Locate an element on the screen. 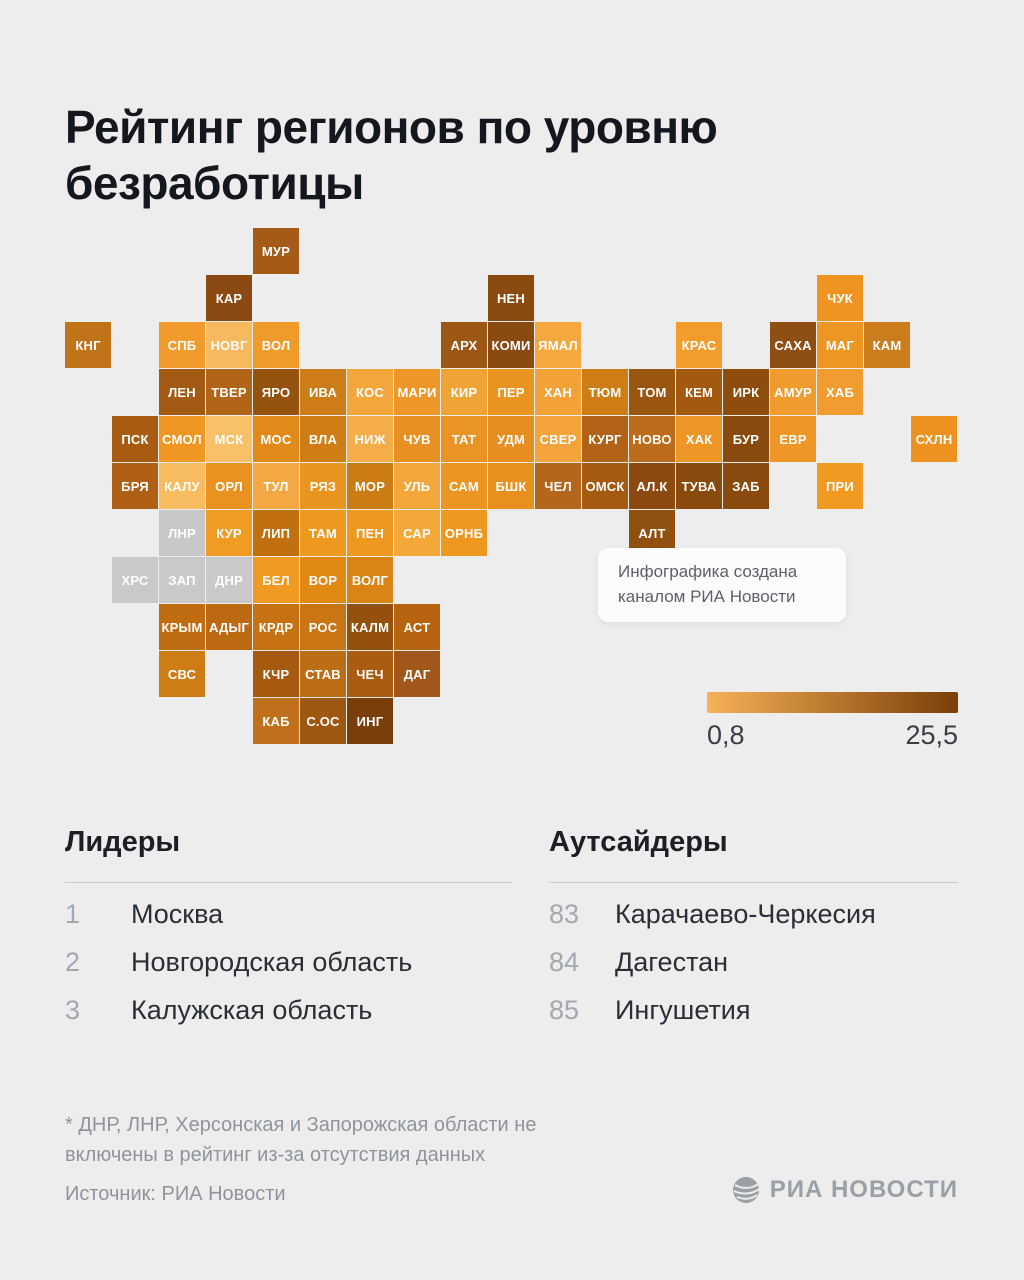 The image size is (1024, 1280). globe-icon is located at coordinates (746, 1190).